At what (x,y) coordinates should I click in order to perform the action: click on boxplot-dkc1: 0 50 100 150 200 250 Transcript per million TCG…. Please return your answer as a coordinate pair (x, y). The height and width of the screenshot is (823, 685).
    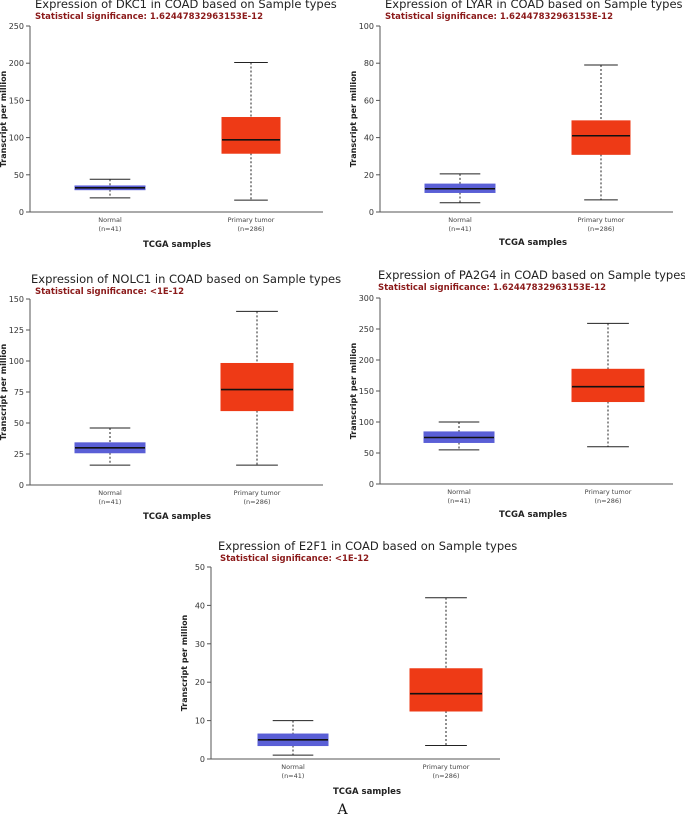
    Looking at the image, I should click on (161, 136).